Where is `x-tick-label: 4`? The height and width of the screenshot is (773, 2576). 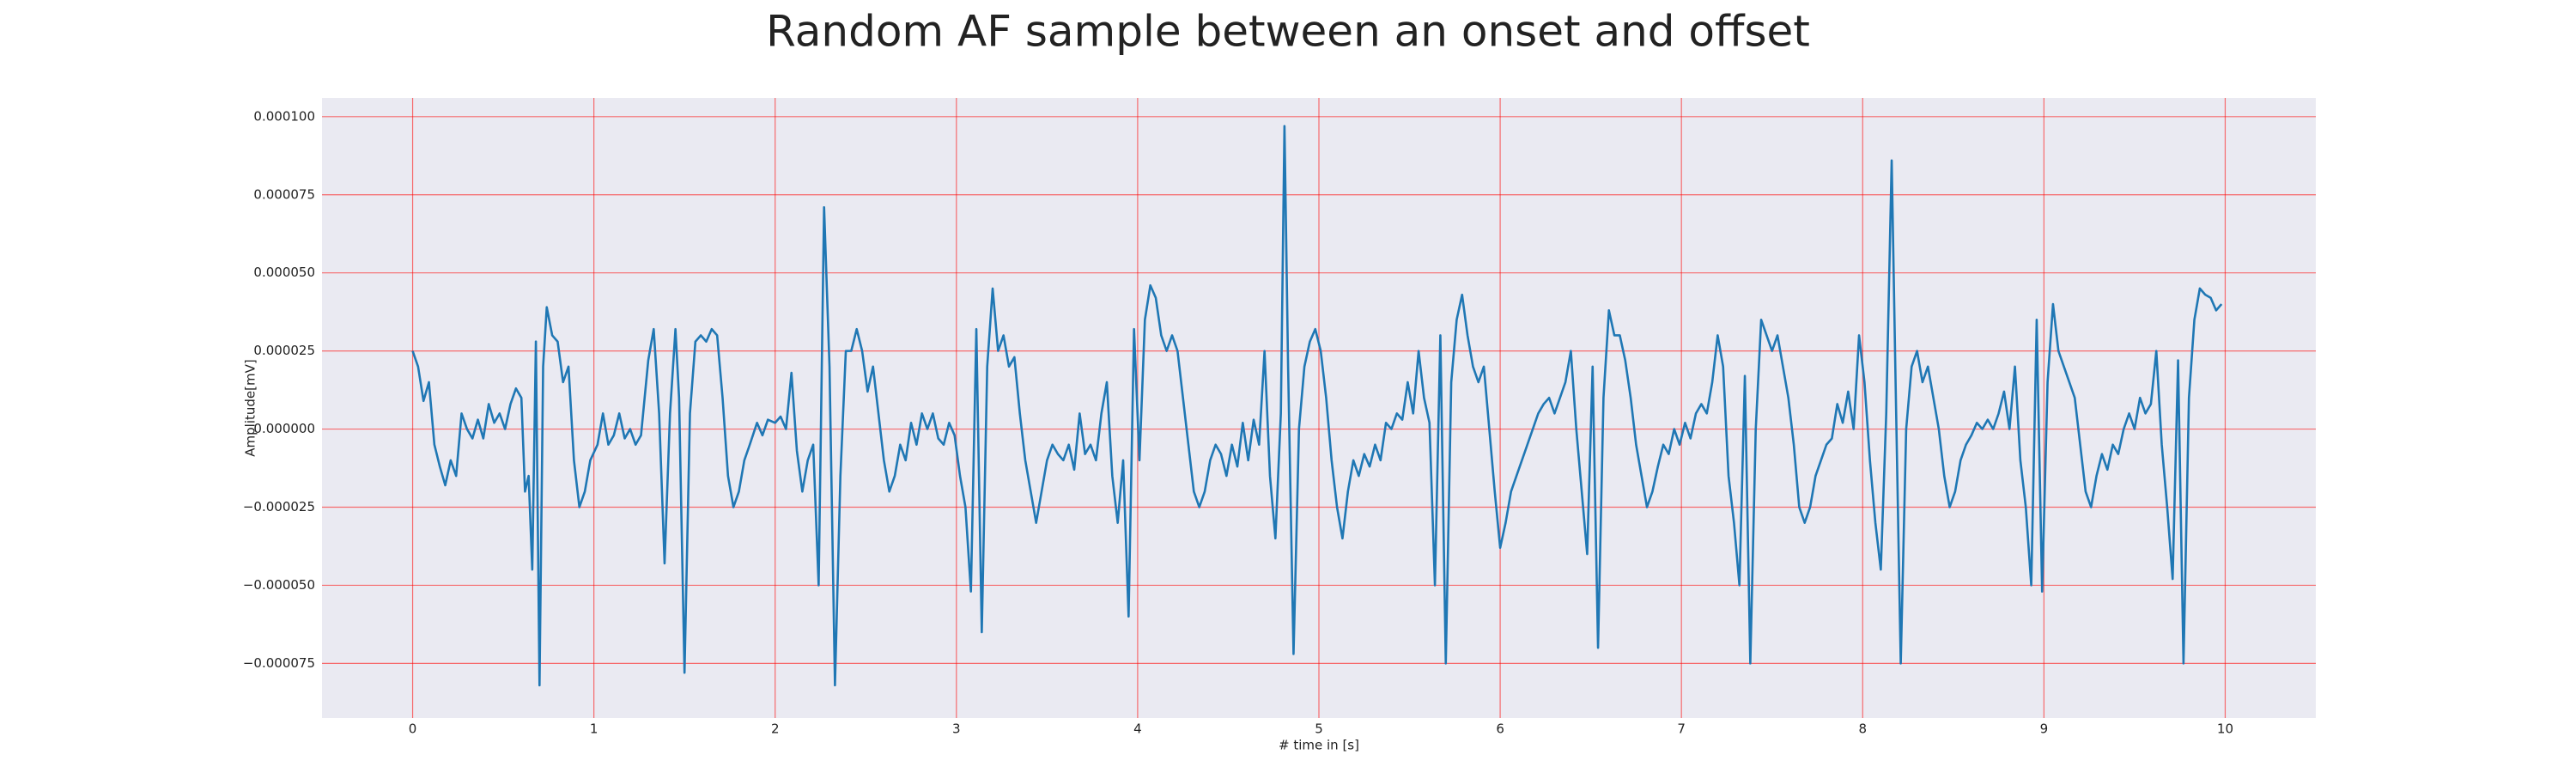 x-tick-label: 4 is located at coordinates (1137, 729).